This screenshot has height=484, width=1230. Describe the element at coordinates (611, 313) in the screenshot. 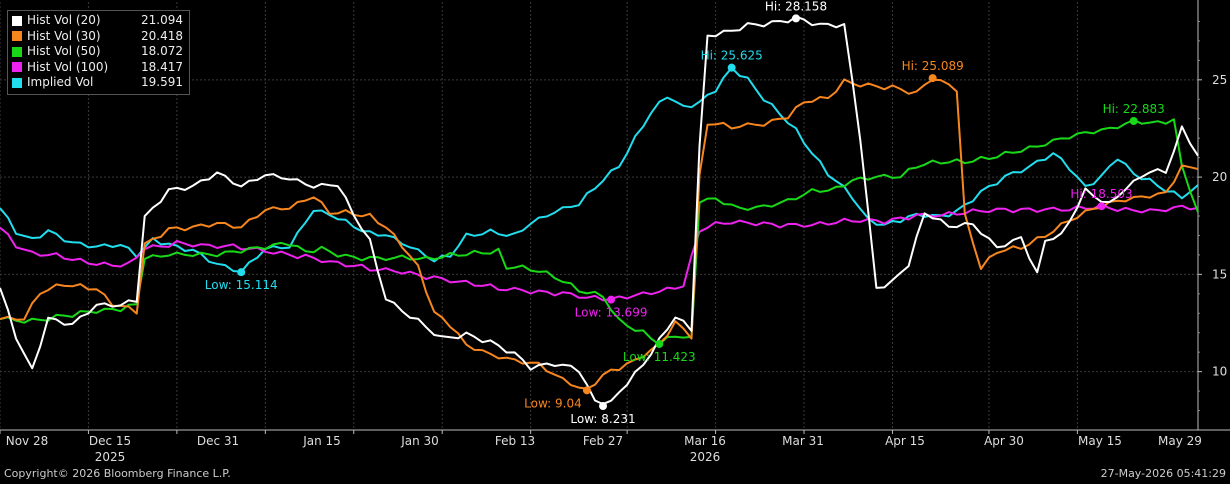

I see `extreme-label: Low: 13.699` at that location.